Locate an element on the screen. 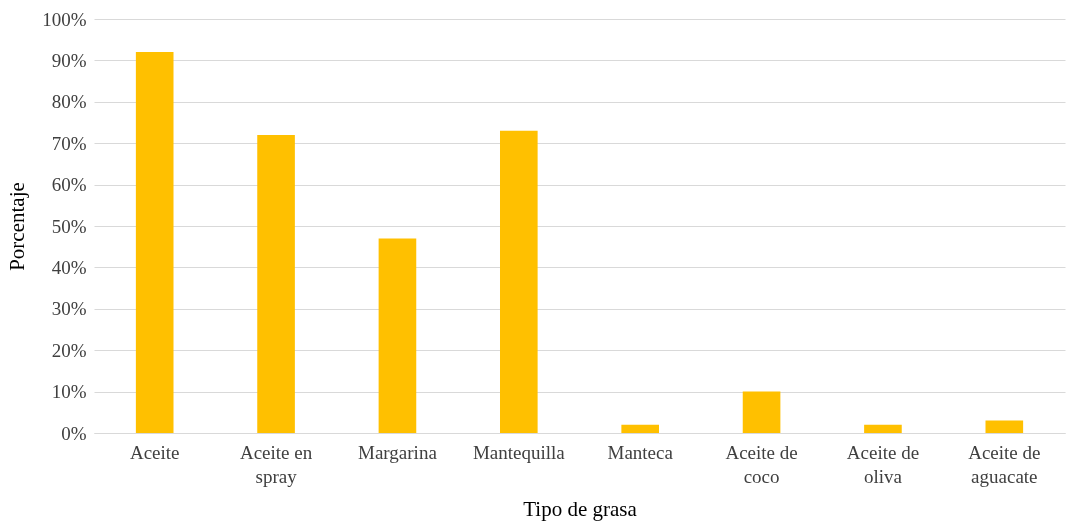  y-tick-label: 10% is located at coordinates (69, 392).